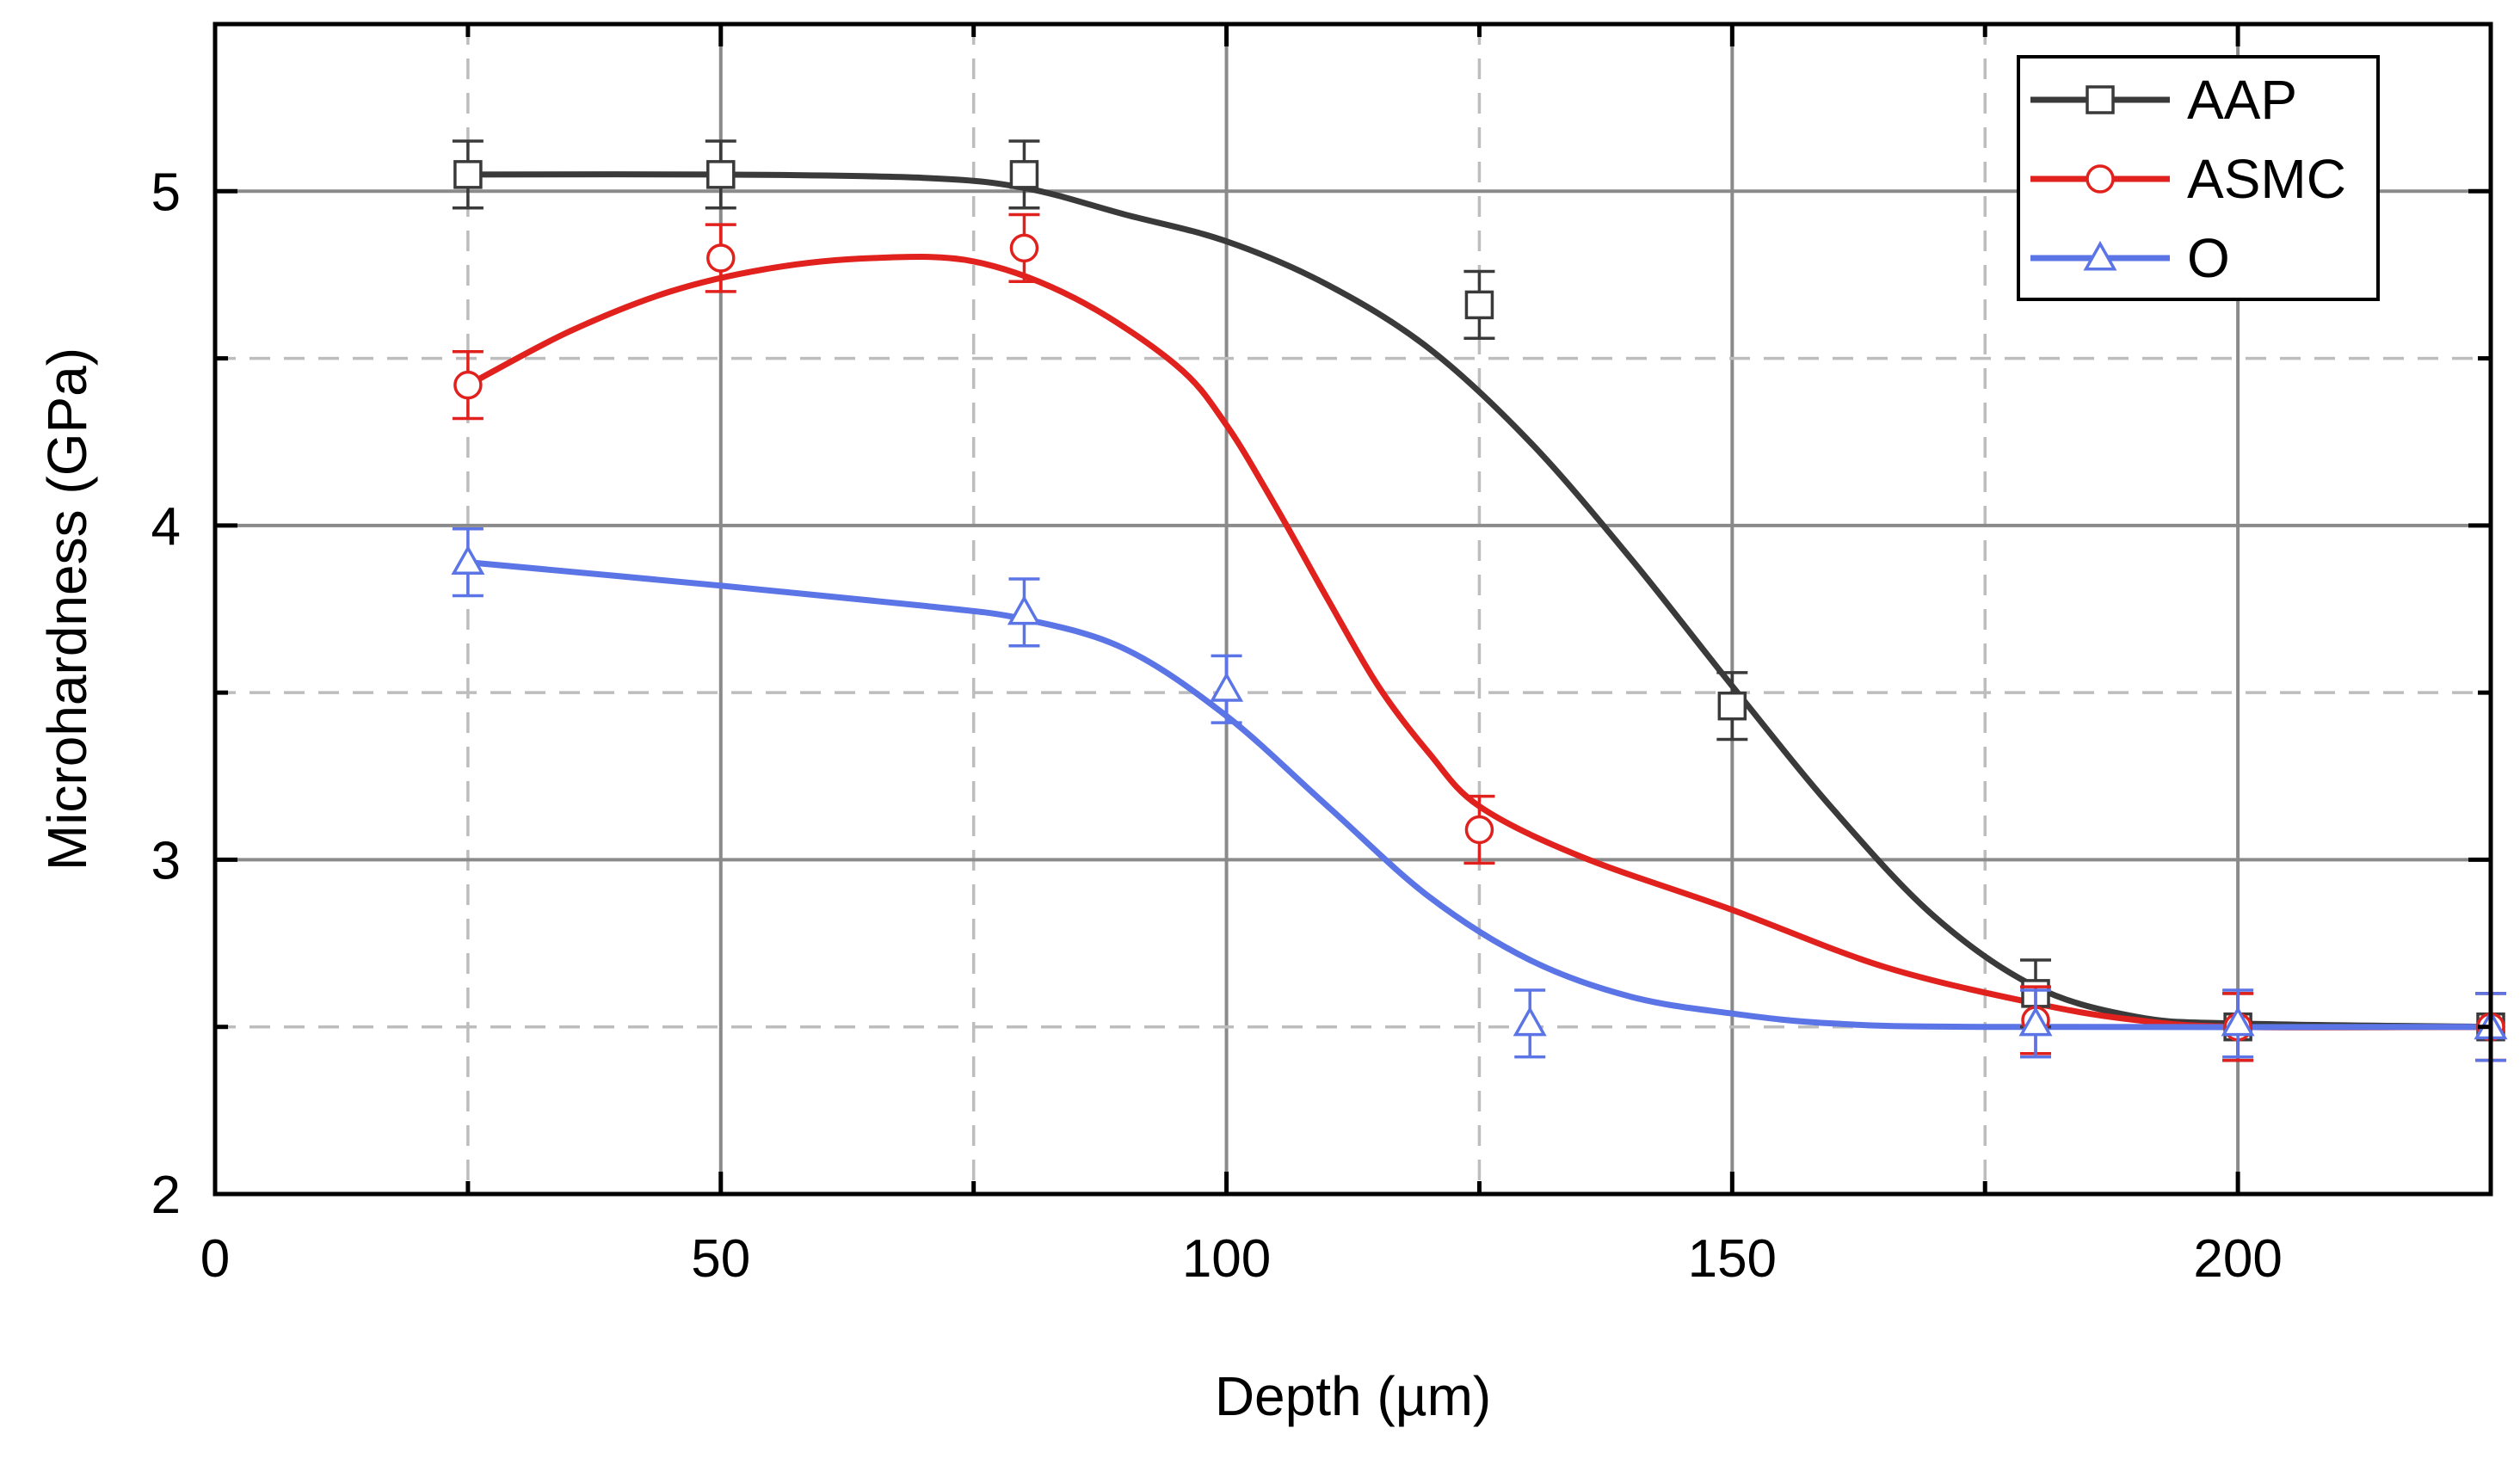 The height and width of the screenshot is (1465, 2520). Describe the element at coordinates (2101, 100) in the screenshot. I see `legend-marker-aap` at that location.